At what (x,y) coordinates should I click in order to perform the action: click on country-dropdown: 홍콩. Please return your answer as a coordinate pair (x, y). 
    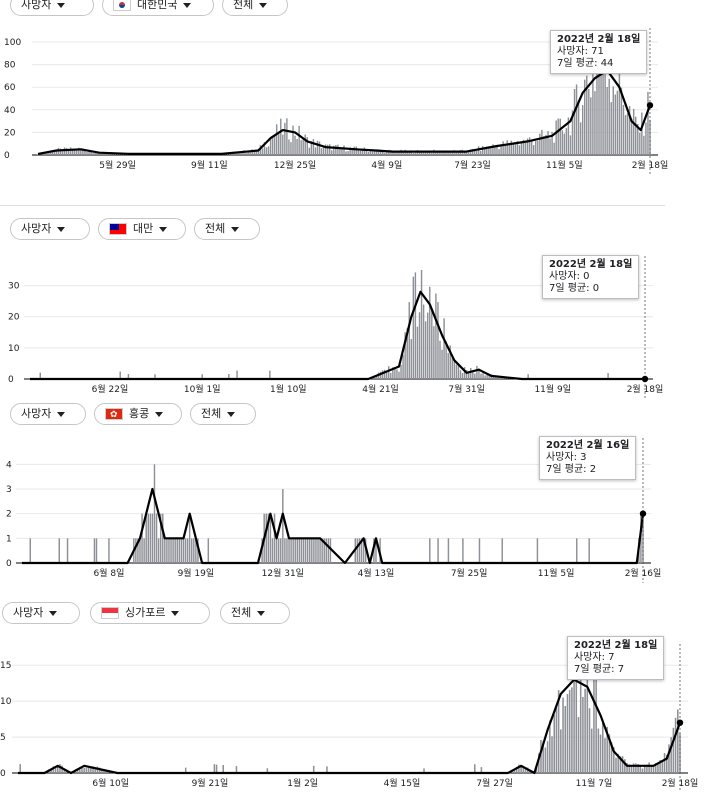
    Looking at the image, I should click on (138, 414).